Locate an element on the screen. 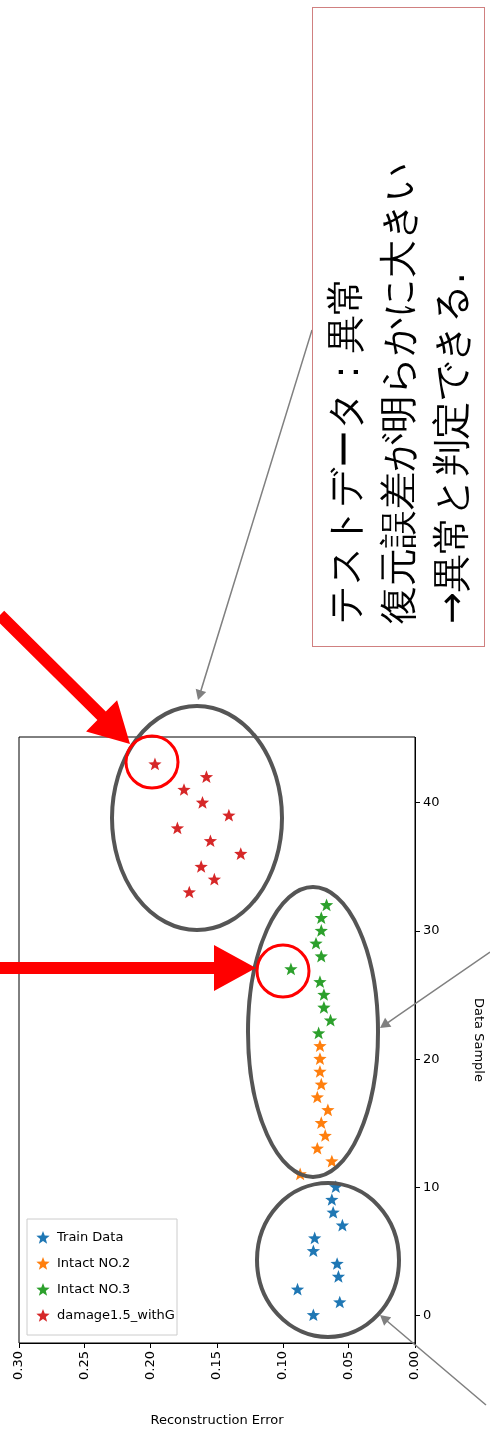  y-axis-title: Data Sample is located at coordinates (479, 1040).